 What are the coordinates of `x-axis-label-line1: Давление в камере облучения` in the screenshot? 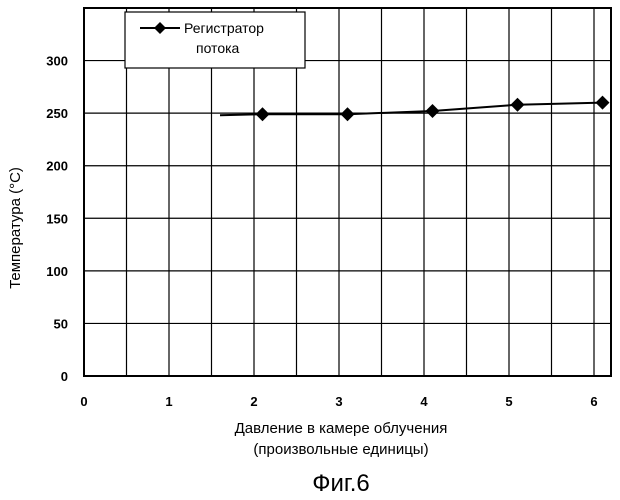 It's located at (341, 428).